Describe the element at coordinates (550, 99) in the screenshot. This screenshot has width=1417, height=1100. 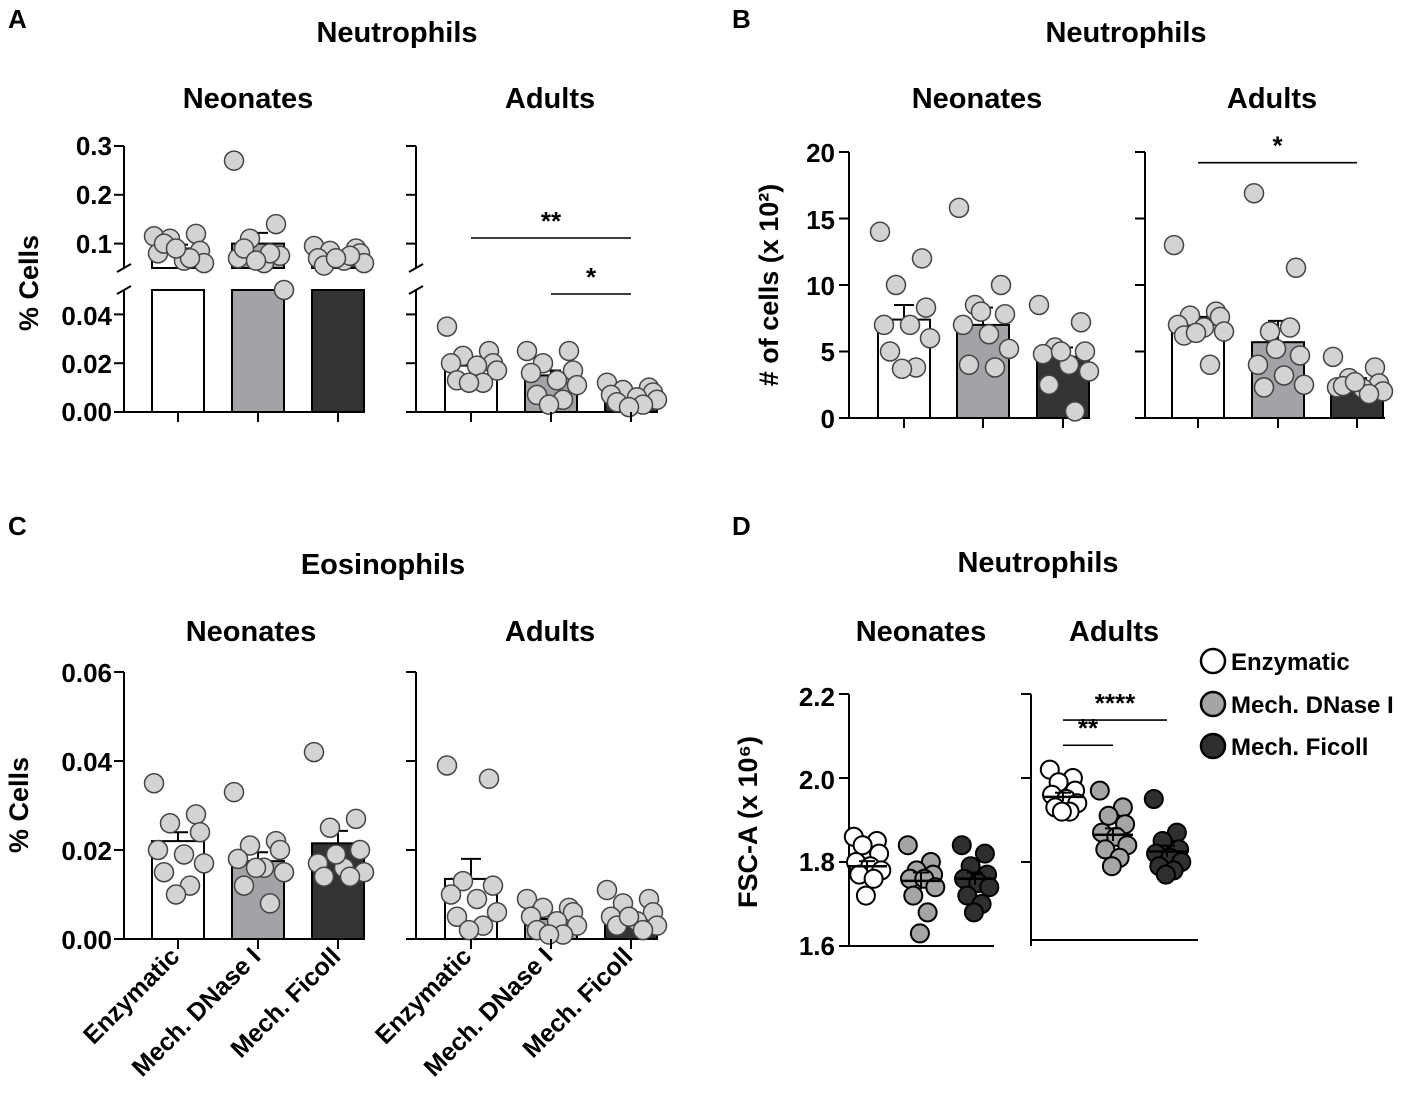
I see `panel-a-group-adults-title: Adults` at that location.